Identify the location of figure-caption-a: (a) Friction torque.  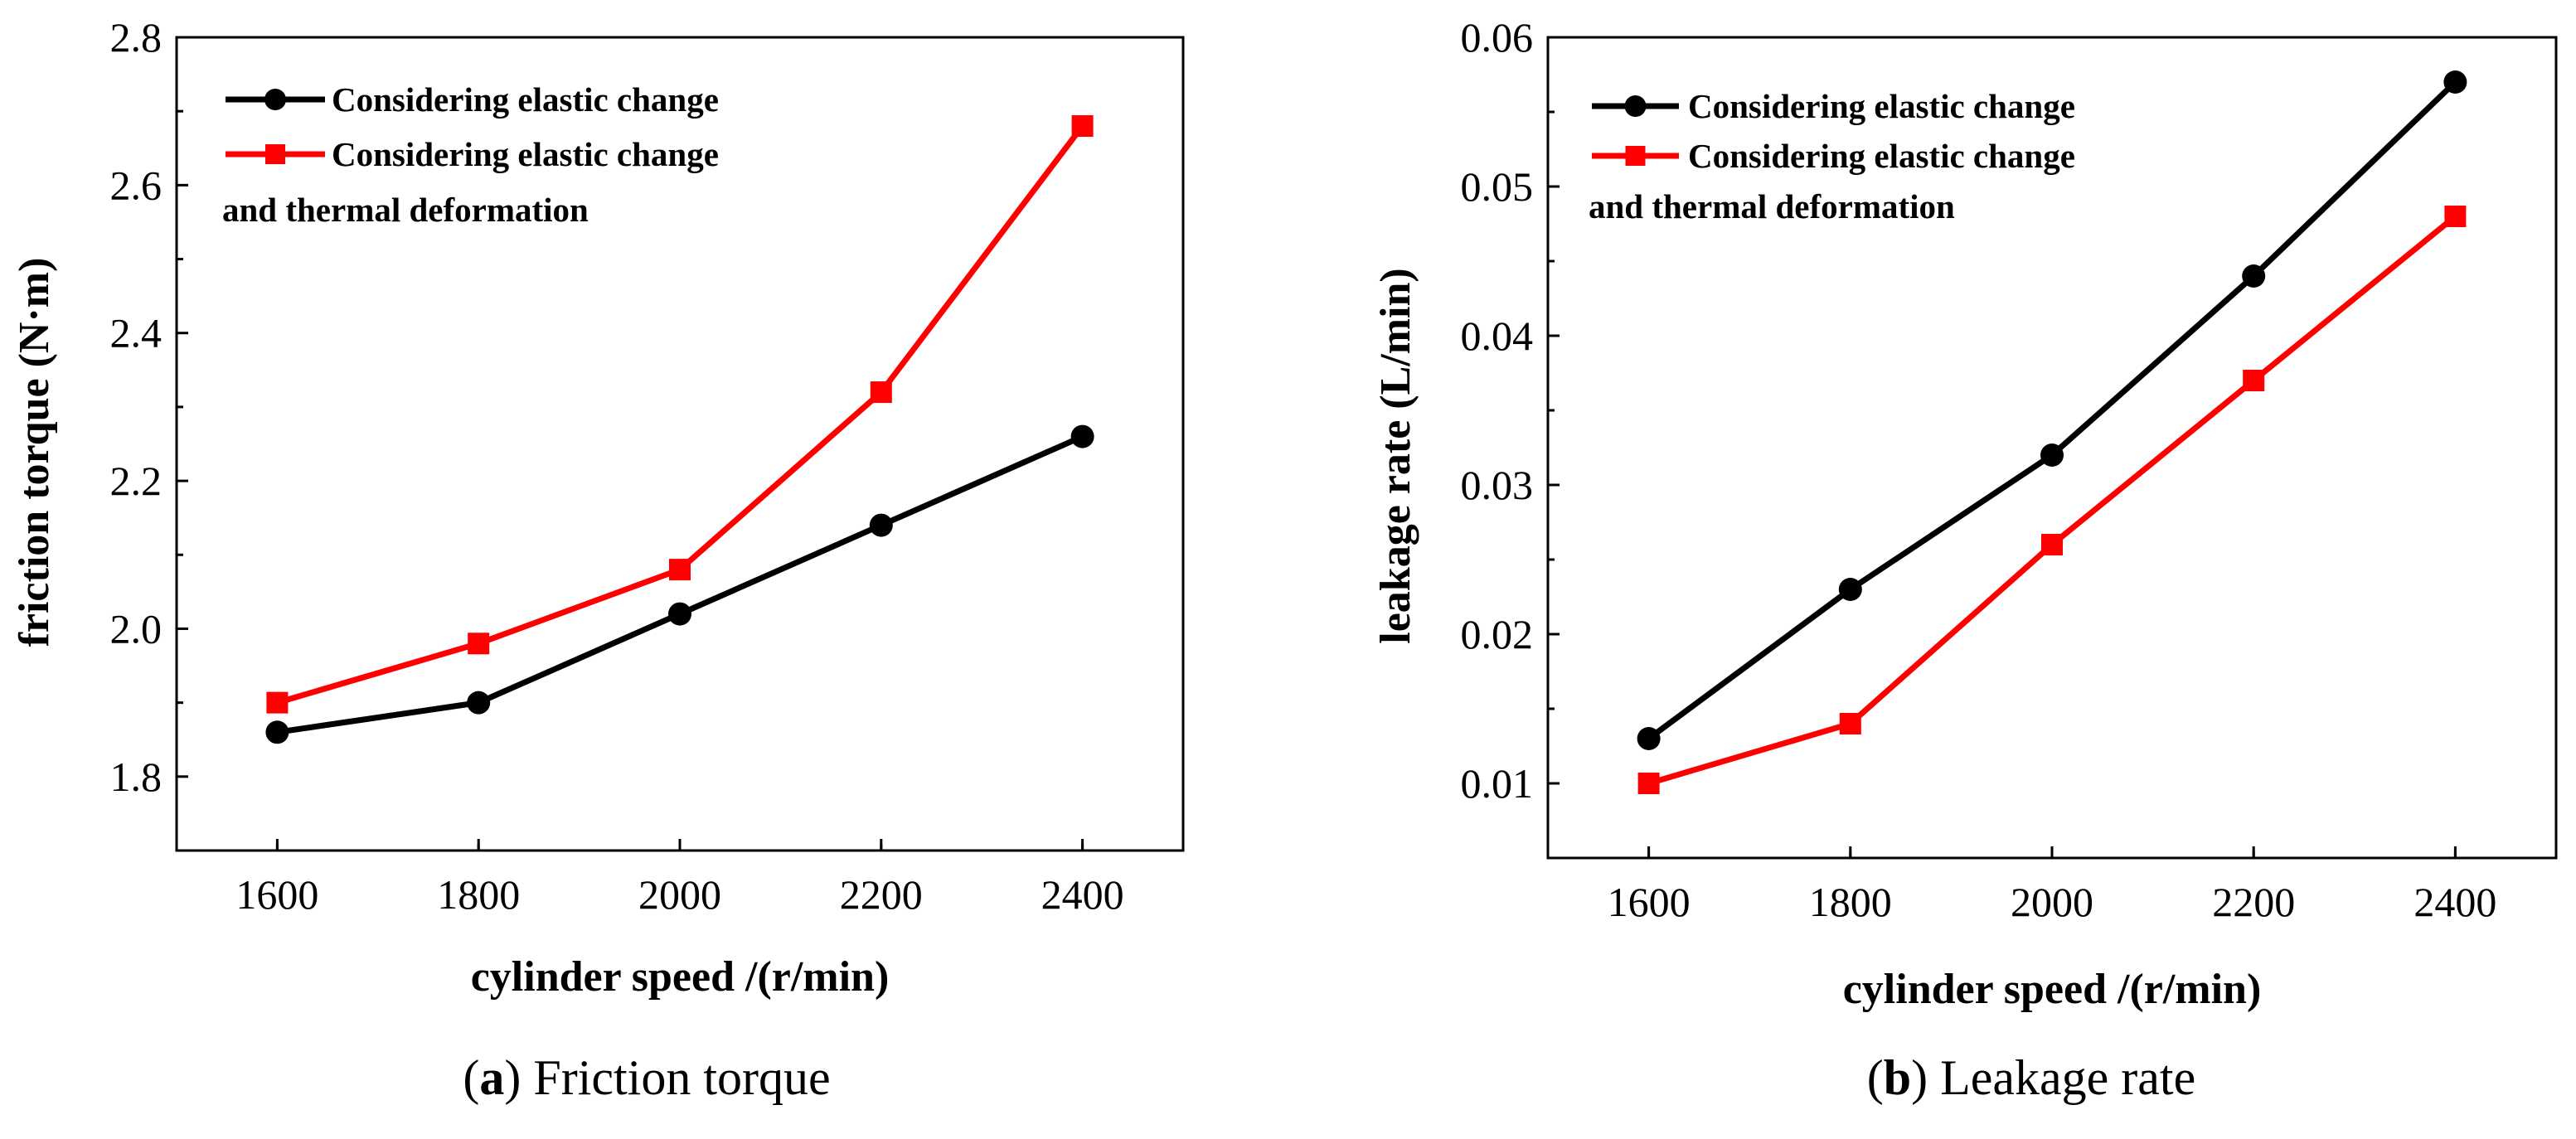
(646, 1077).